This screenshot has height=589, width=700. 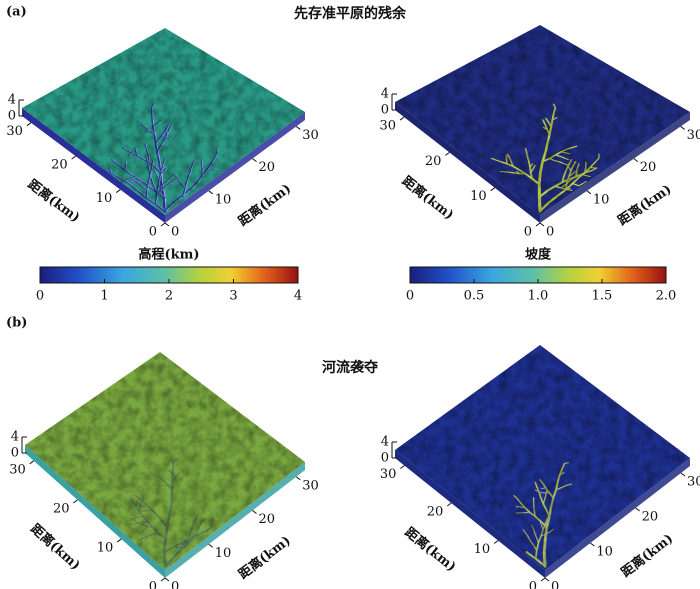 I want to click on colorbar-tick-label: 3, so click(x=233, y=296).